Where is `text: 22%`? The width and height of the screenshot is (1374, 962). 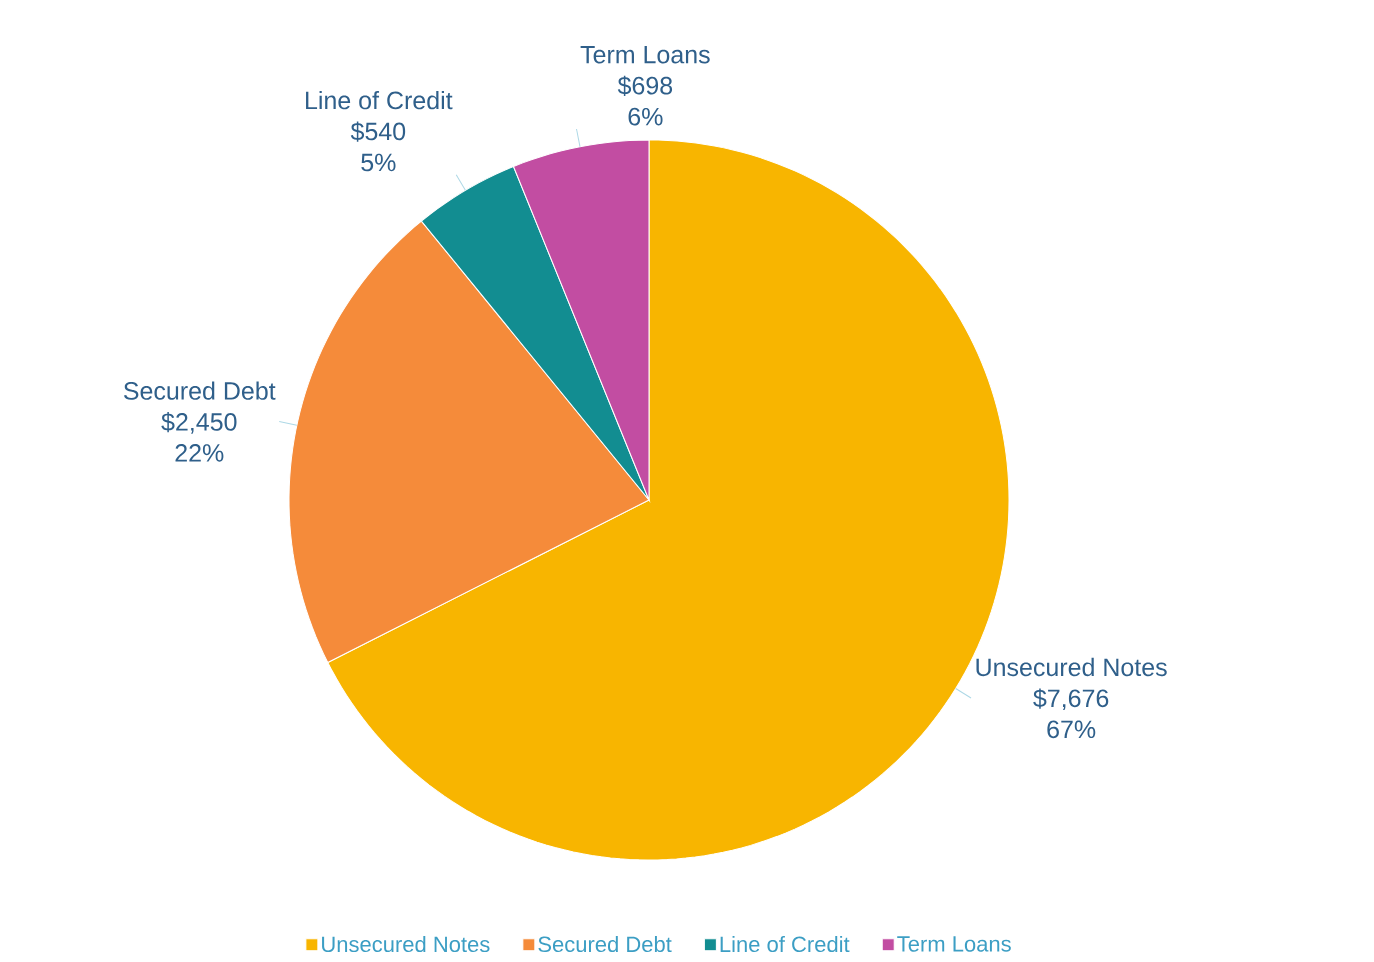
text: 22% is located at coordinates (199, 453).